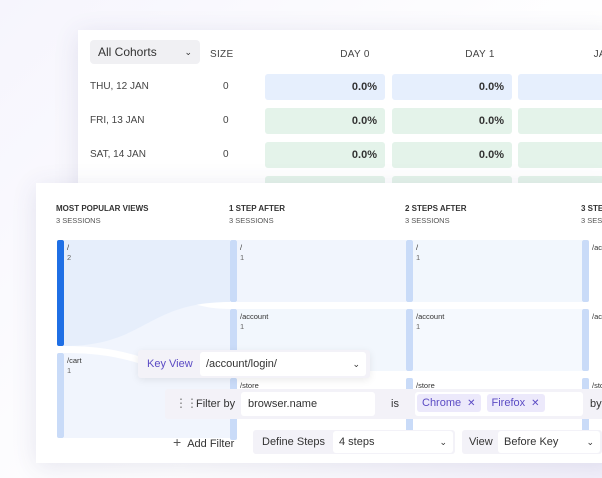 The width and height of the screenshot is (602, 478). I want to click on steps: Define Steps 4 steps ⌄, so click(354, 442).